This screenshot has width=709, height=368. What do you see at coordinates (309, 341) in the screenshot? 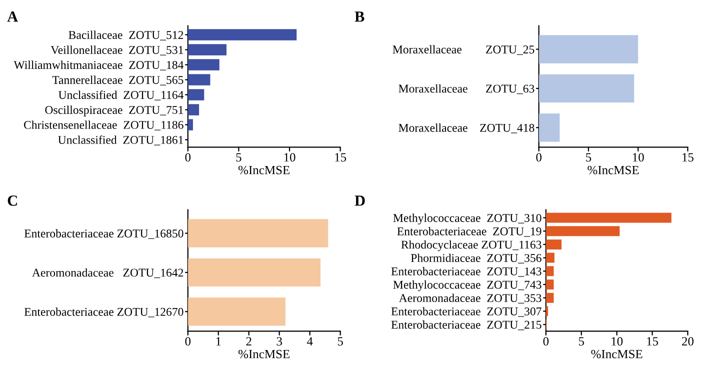
I see `x-tick-label: 4` at bounding box center [309, 341].